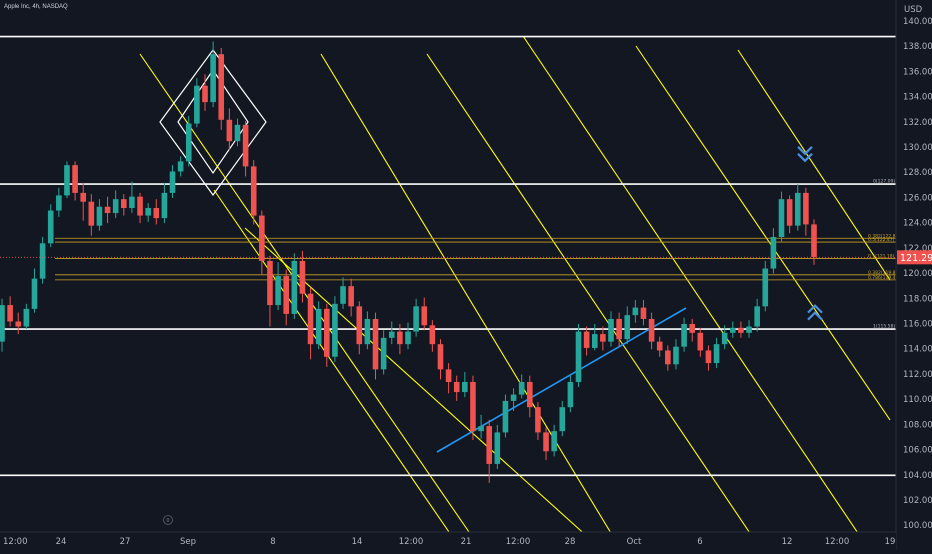 The image size is (932, 554). I want to click on y-tick-label: 120.00, so click(917, 274).